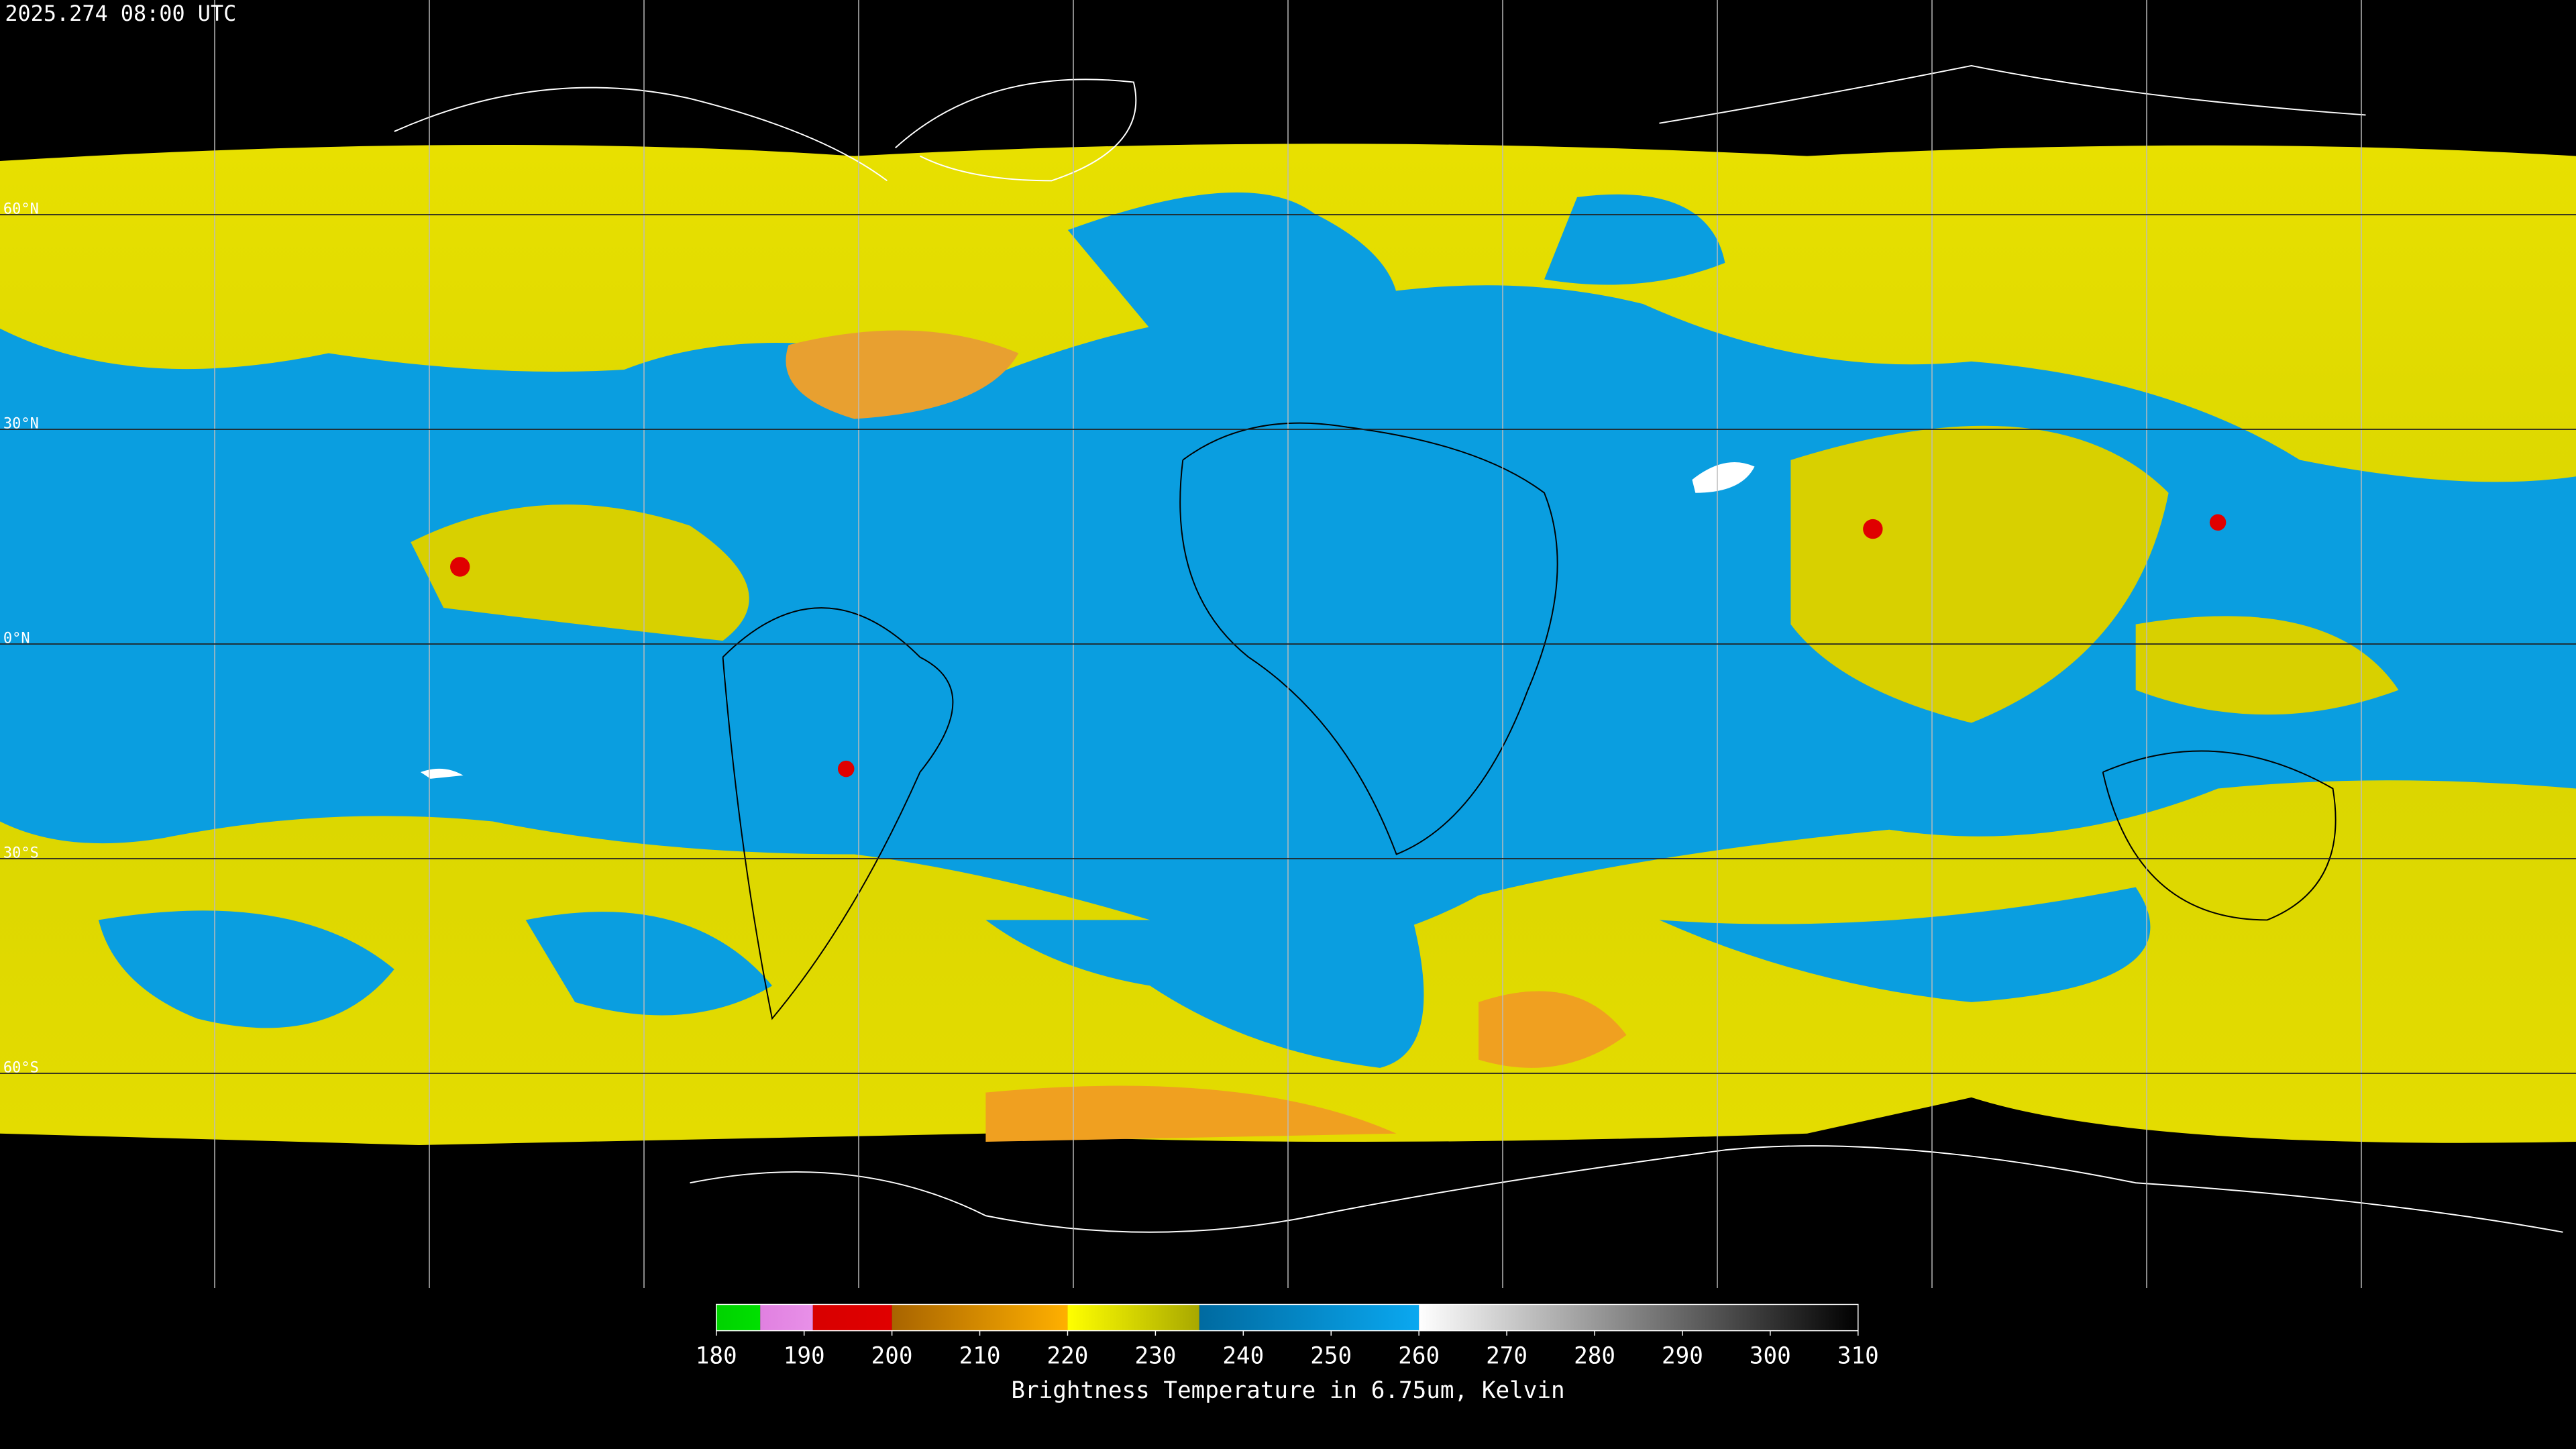 Image resolution: width=2576 pixels, height=1449 pixels. What do you see at coordinates (21, 424) in the screenshot?
I see `latitude-label: 30°N` at bounding box center [21, 424].